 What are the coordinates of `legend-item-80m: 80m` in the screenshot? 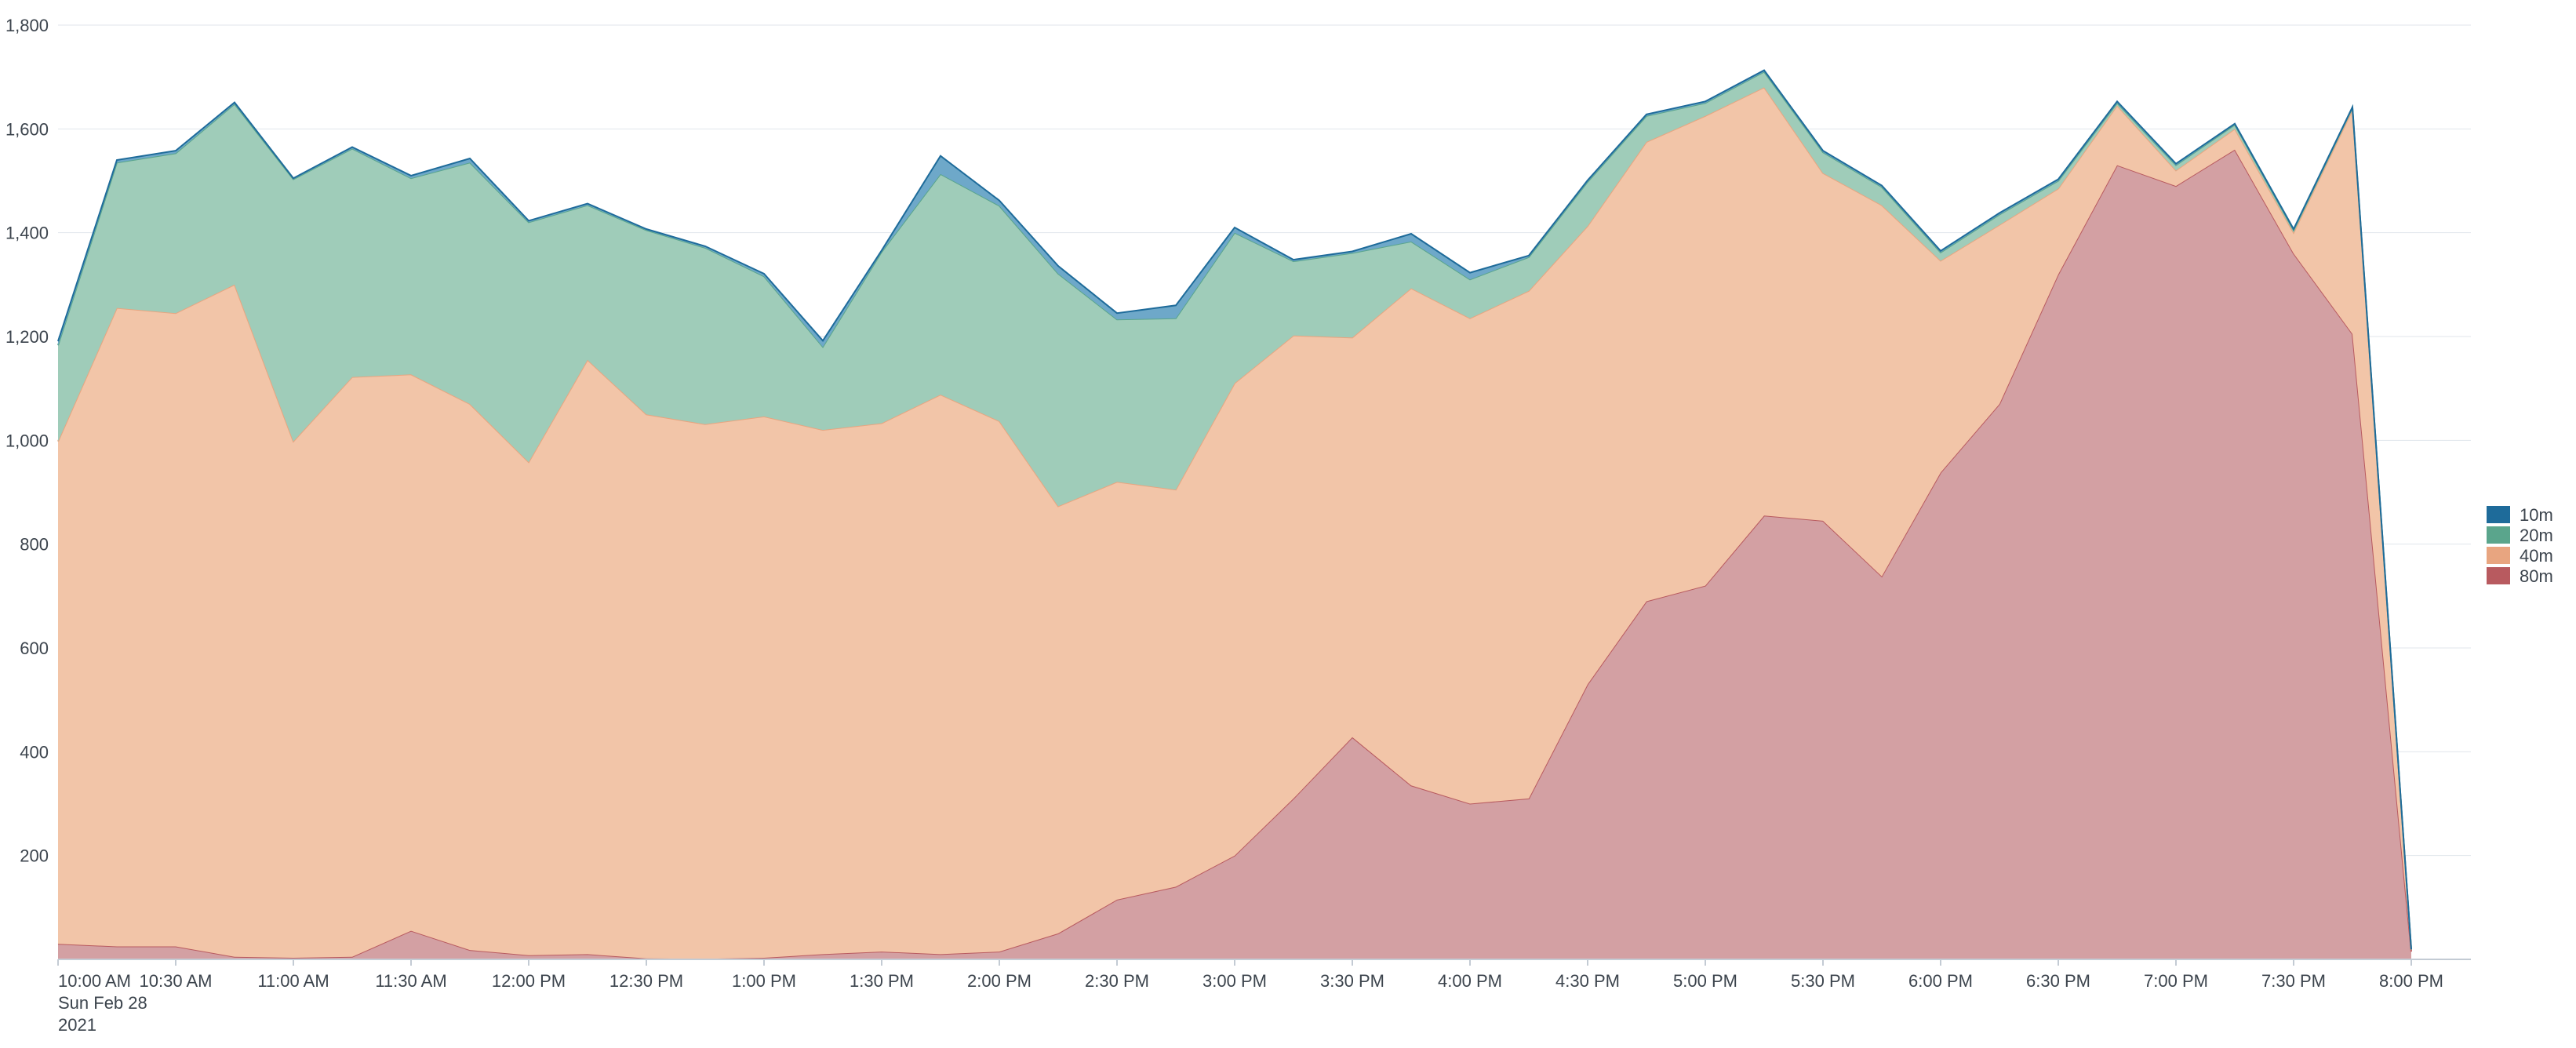 It's located at (2520, 576).